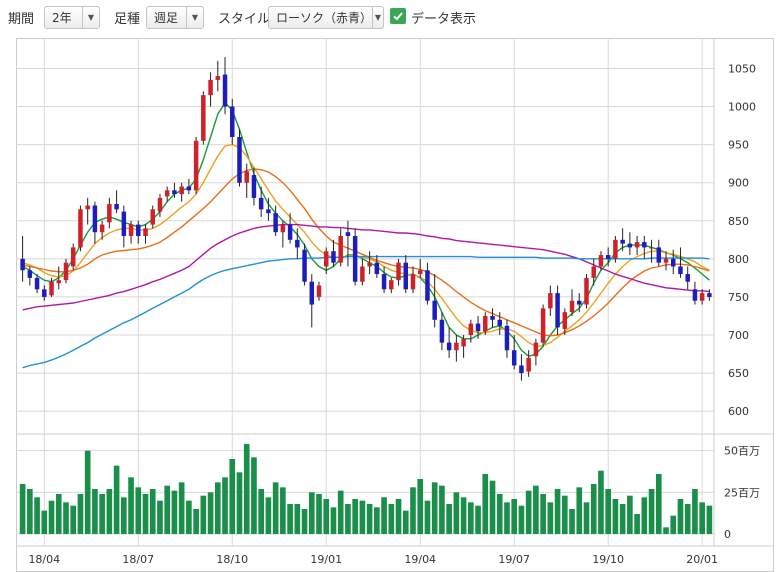 Image resolution: width=783 pixels, height=572 pixels. What do you see at coordinates (398, 16) in the screenshot?
I see `data-display-checkbox` at bounding box center [398, 16].